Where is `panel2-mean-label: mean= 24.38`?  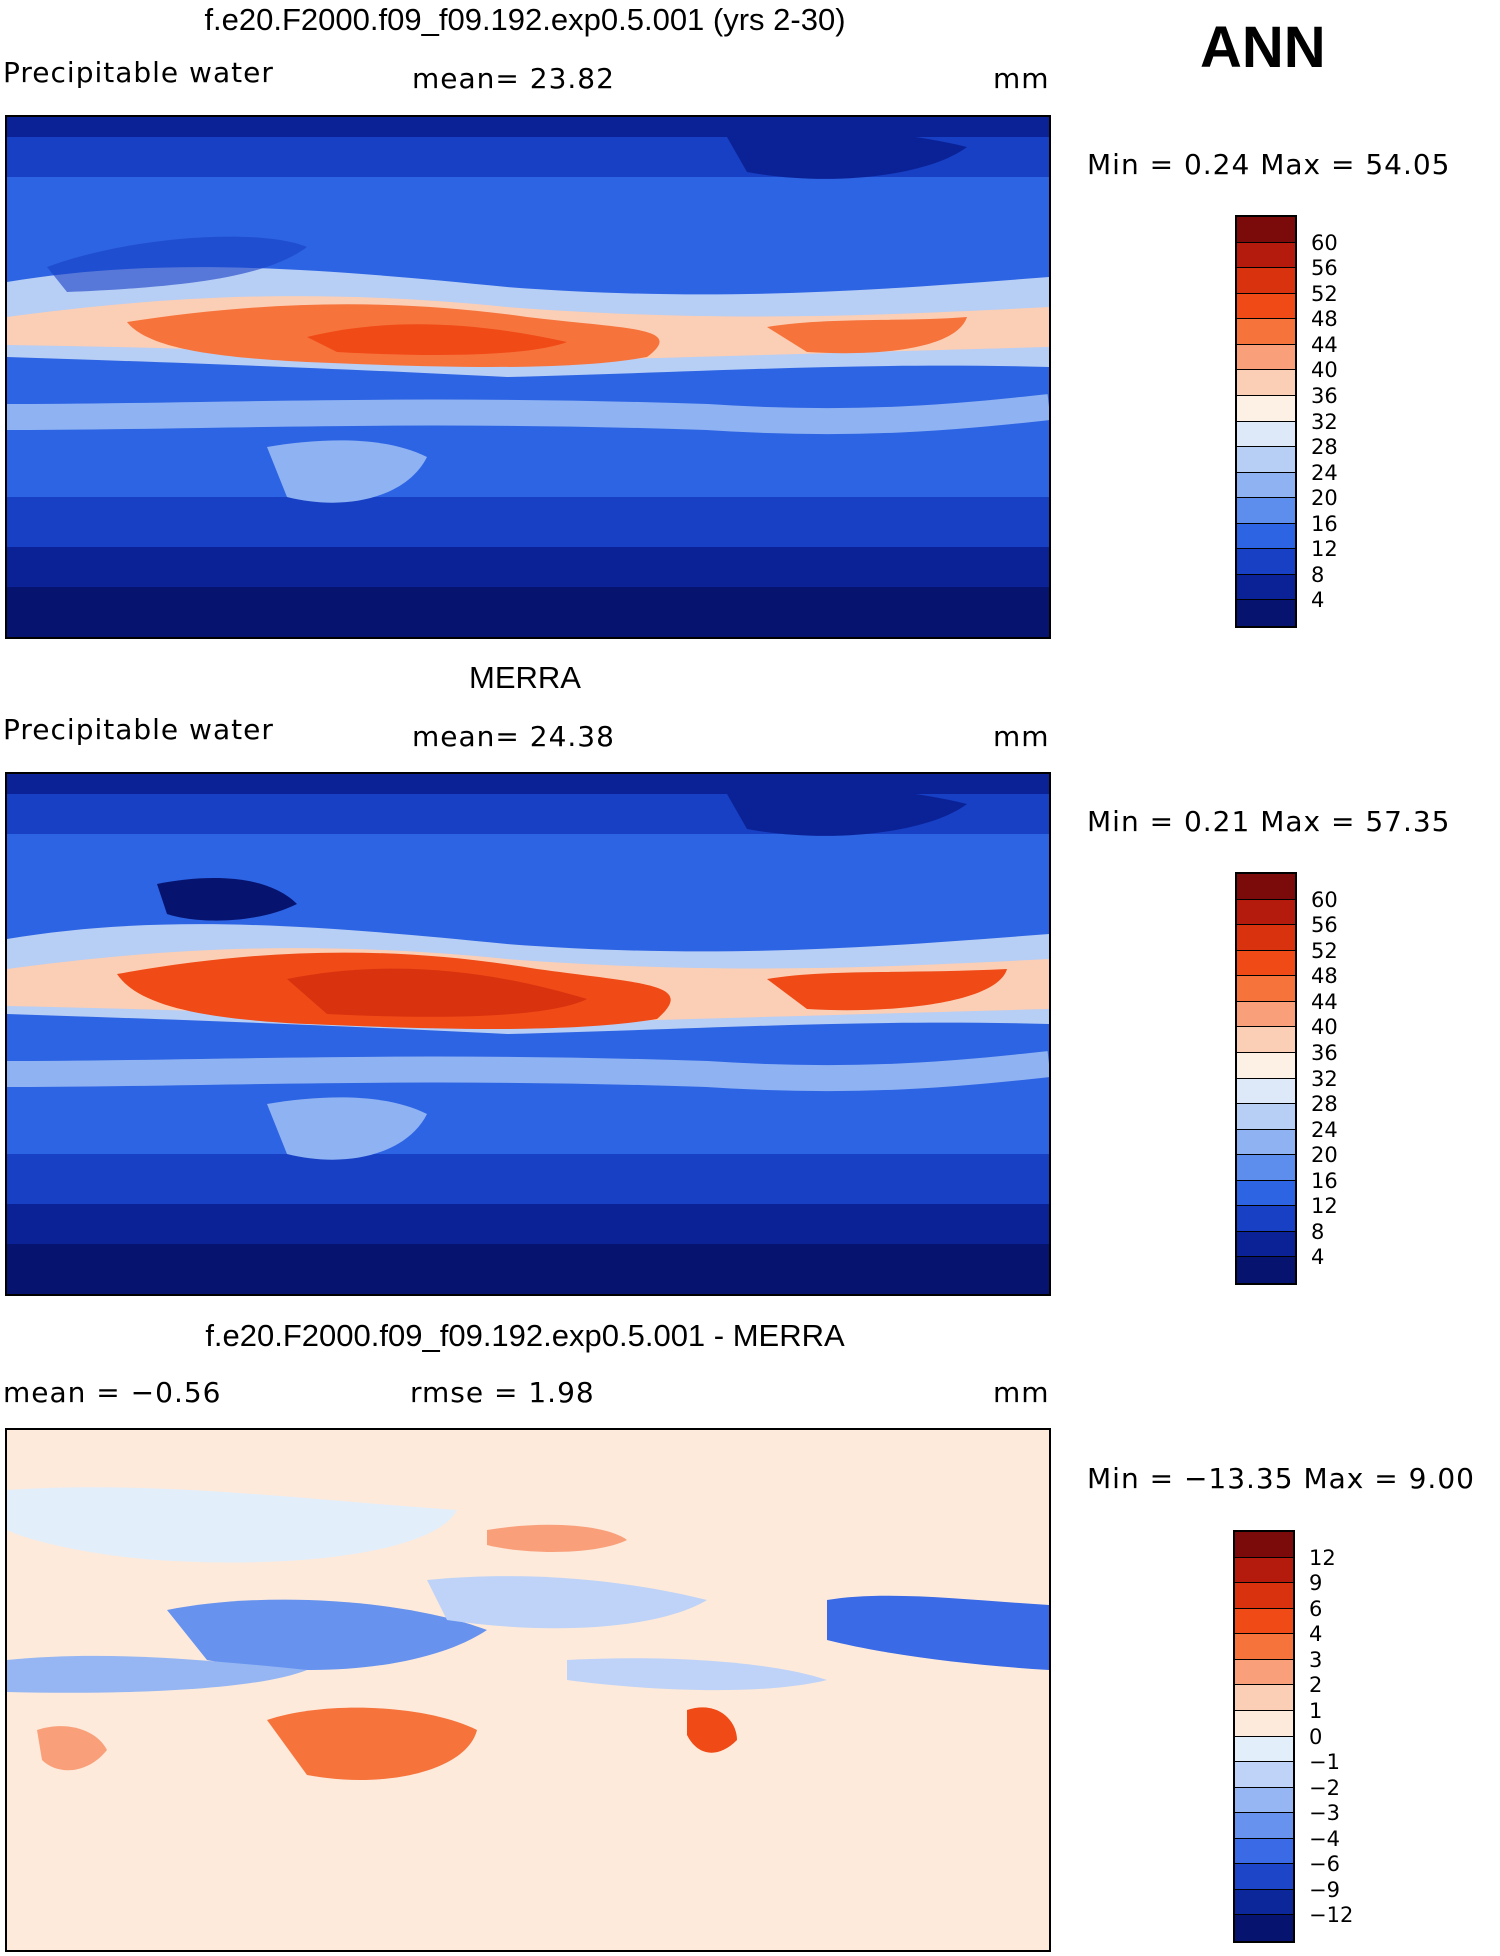 panel2-mean-label: mean= 24.38 is located at coordinates (513, 736).